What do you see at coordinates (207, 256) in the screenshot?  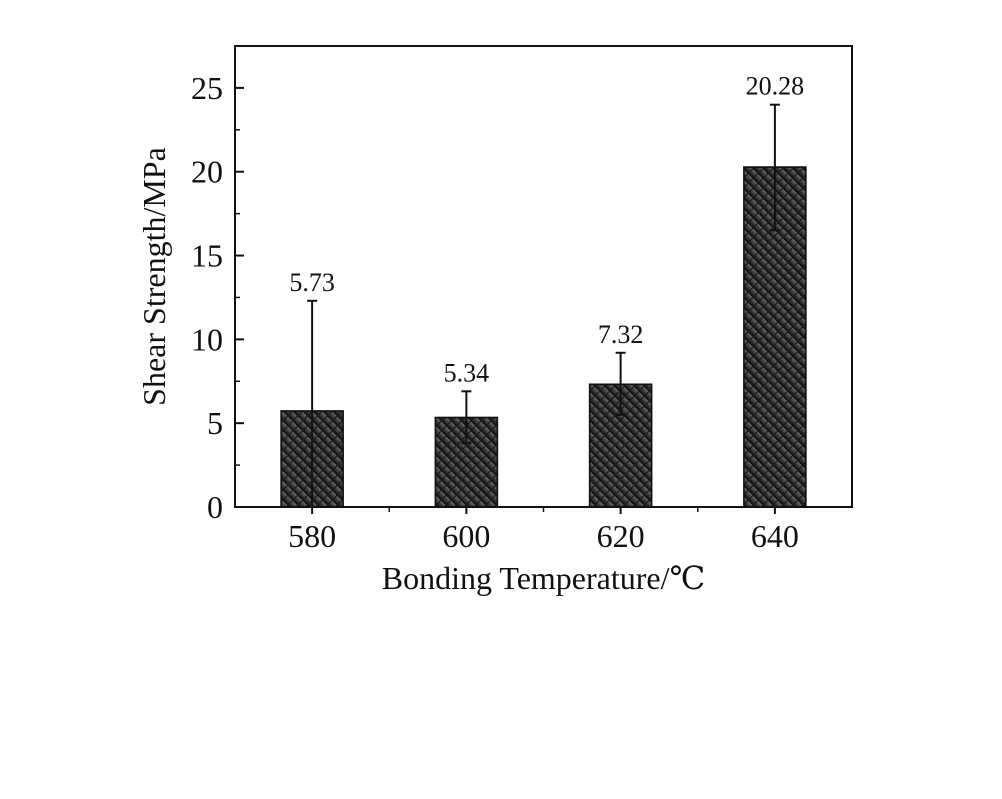 I see `y-tick-label: 15` at bounding box center [207, 256].